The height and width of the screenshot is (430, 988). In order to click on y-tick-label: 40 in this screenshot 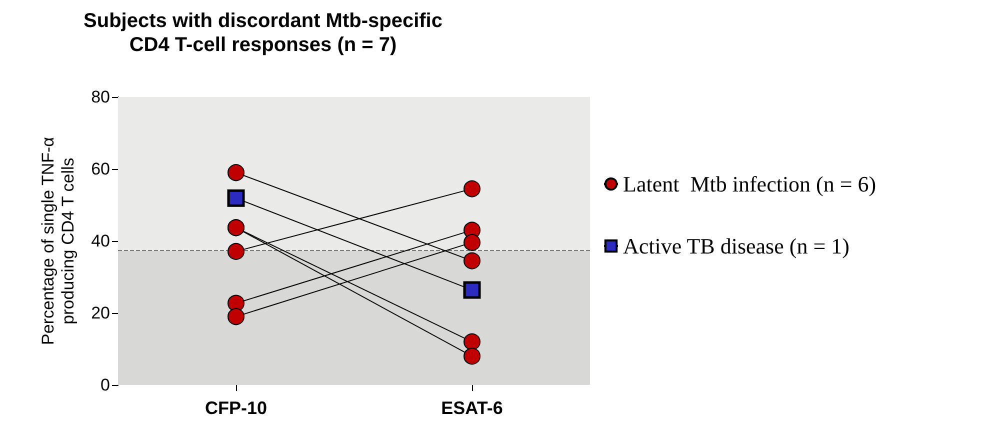, I will do `click(100, 241)`.